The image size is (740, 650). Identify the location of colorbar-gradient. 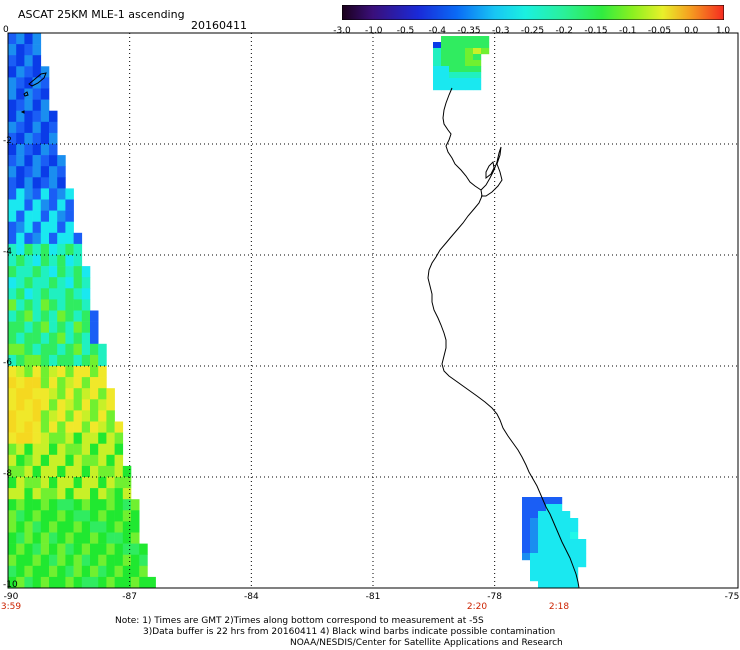
(533, 12).